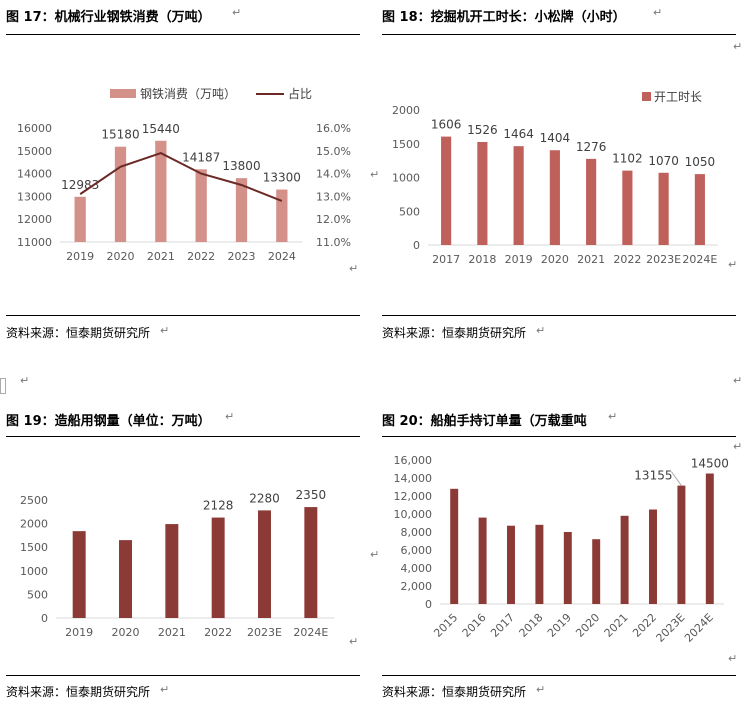 The image size is (742, 708). I want to click on x-tick-label: 2016, so click(474, 625).